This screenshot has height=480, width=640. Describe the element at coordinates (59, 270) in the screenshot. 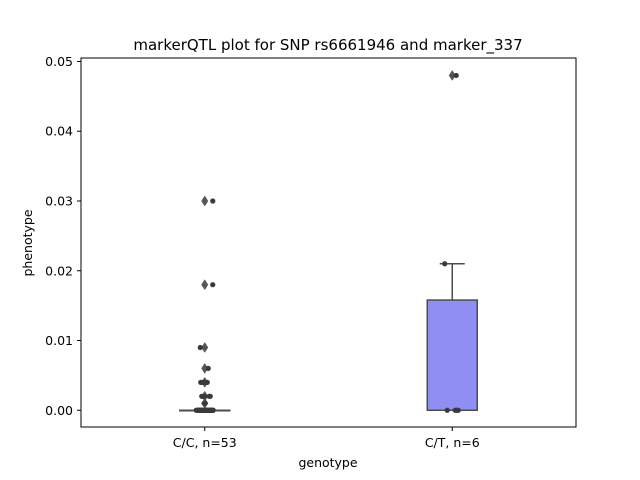

I see `y-tick-label: 0.02` at that location.